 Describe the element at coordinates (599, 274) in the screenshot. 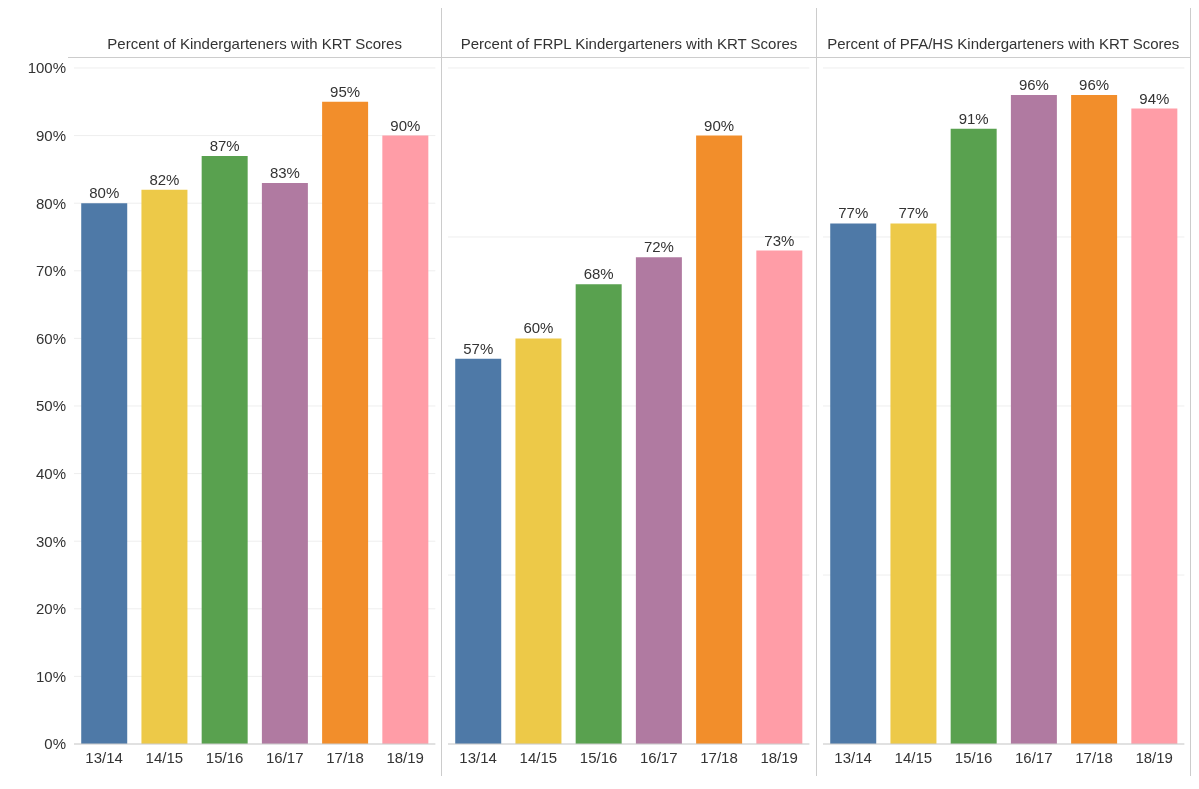

I see `data-label: 68%` at that location.